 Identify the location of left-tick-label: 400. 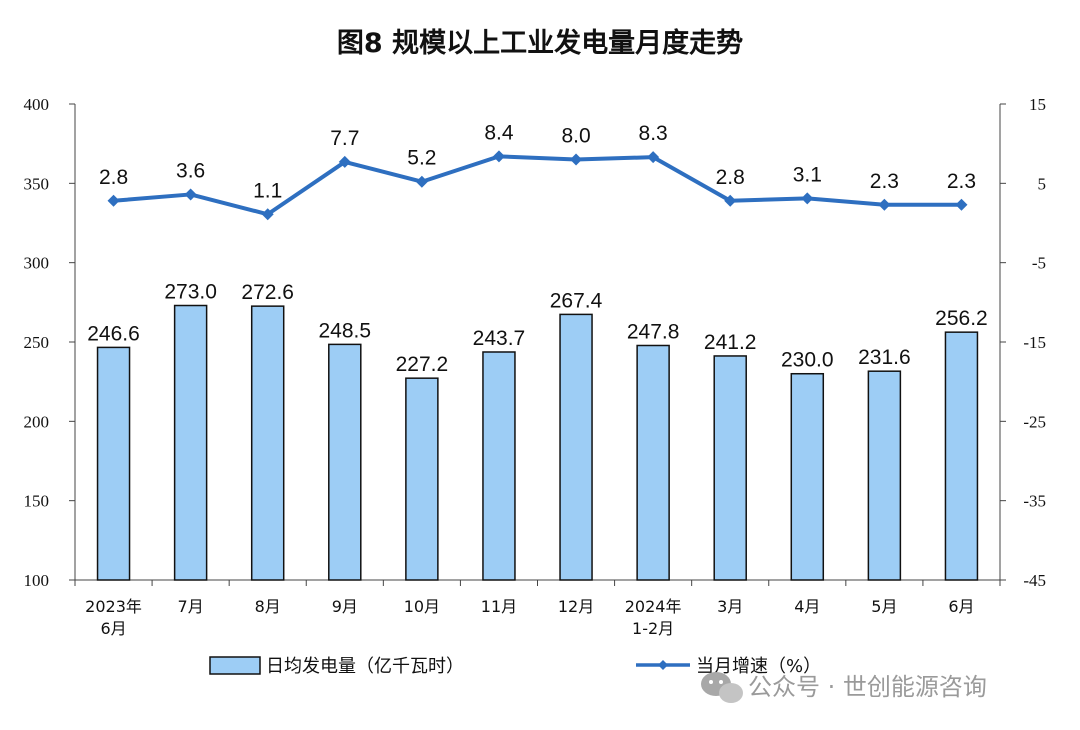
(37, 104).